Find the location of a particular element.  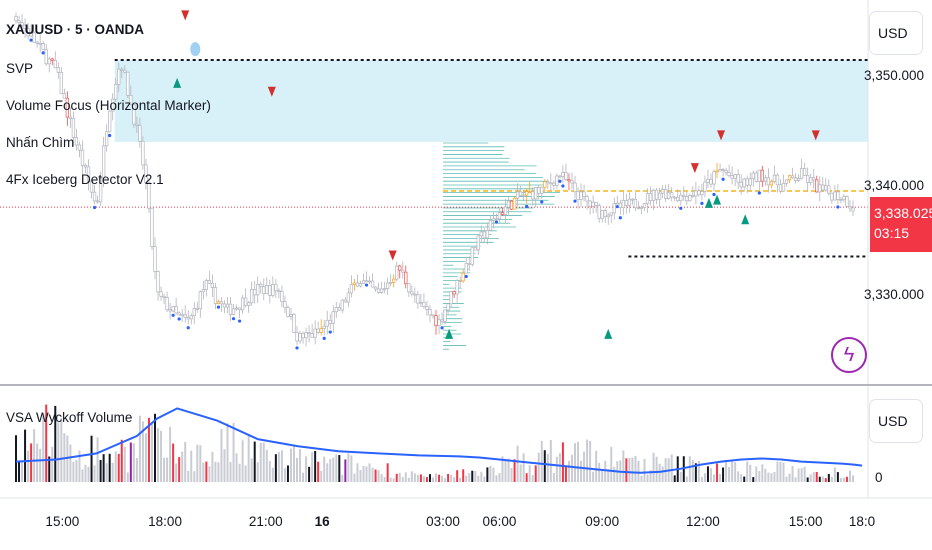

volume-scale-currency: USD is located at coordinates (896, 421).